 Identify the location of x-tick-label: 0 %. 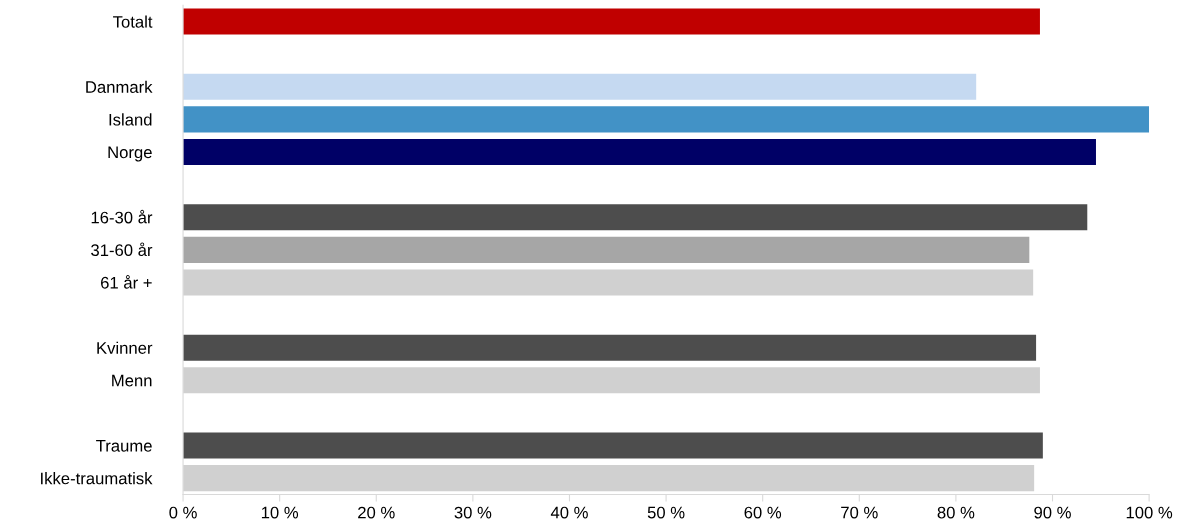
(183, 512).